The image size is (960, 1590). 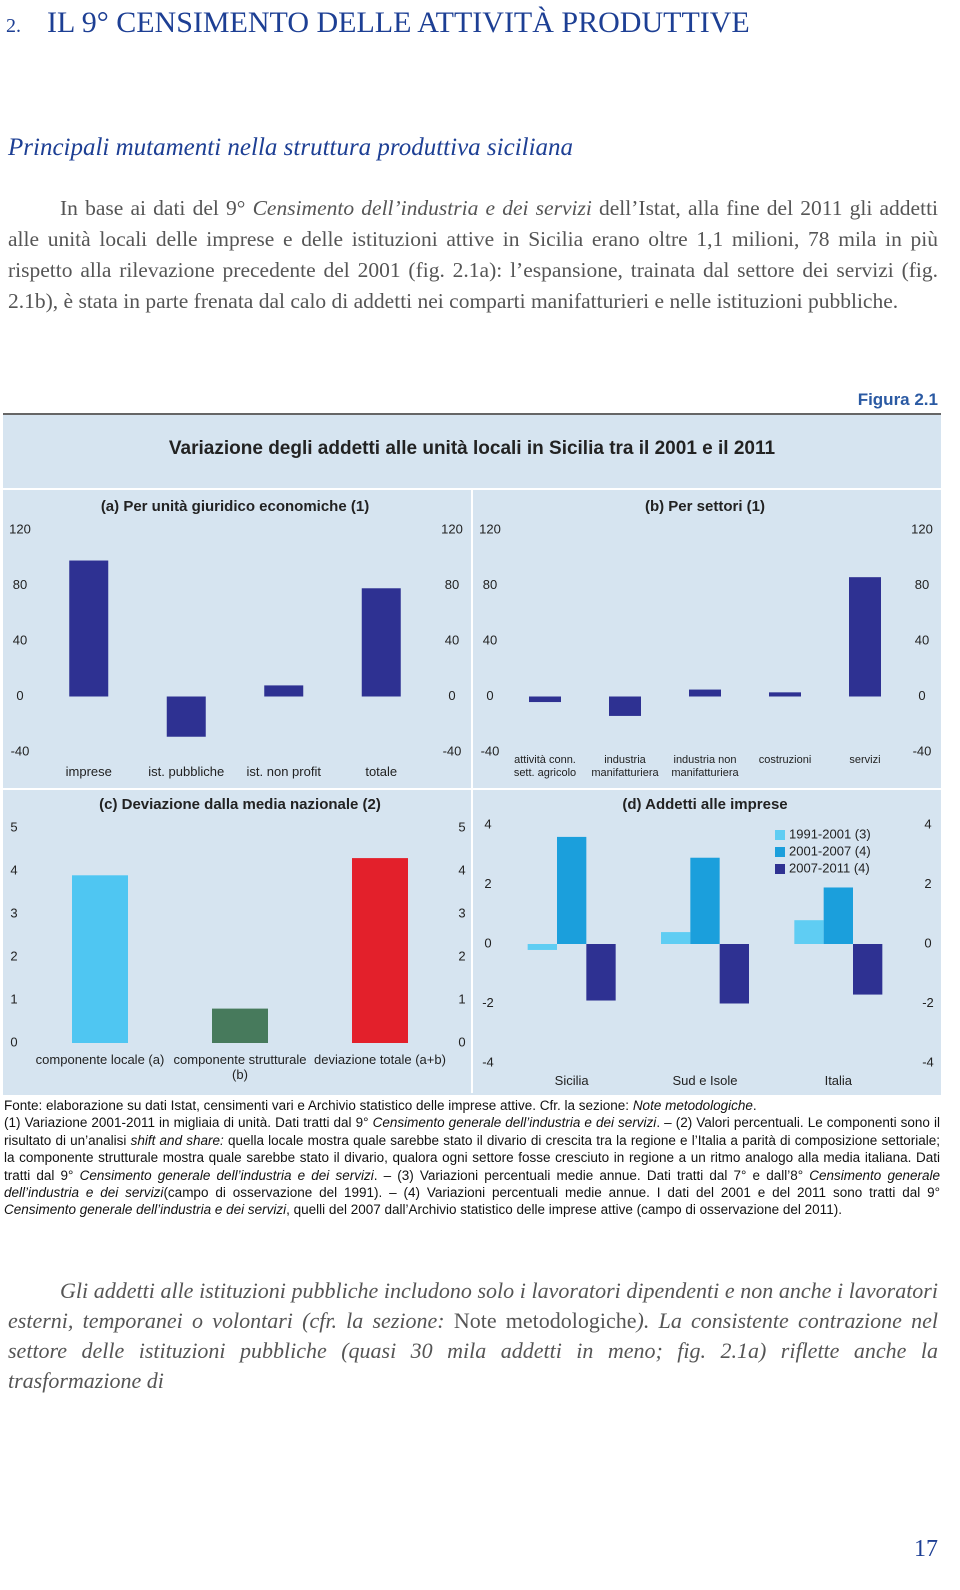 What do you see at coordinates (13, 26) in the screenshot?
I see `header-number: 2.` at bounding box center [13, 26].